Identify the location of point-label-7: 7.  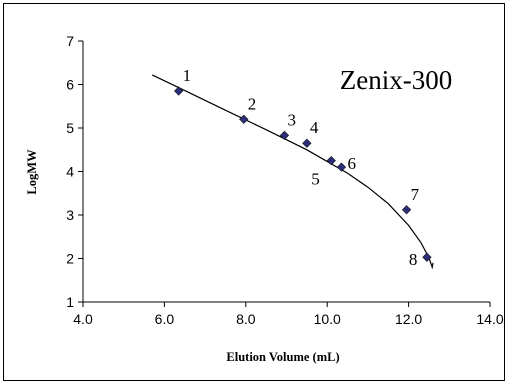
(415, 194).